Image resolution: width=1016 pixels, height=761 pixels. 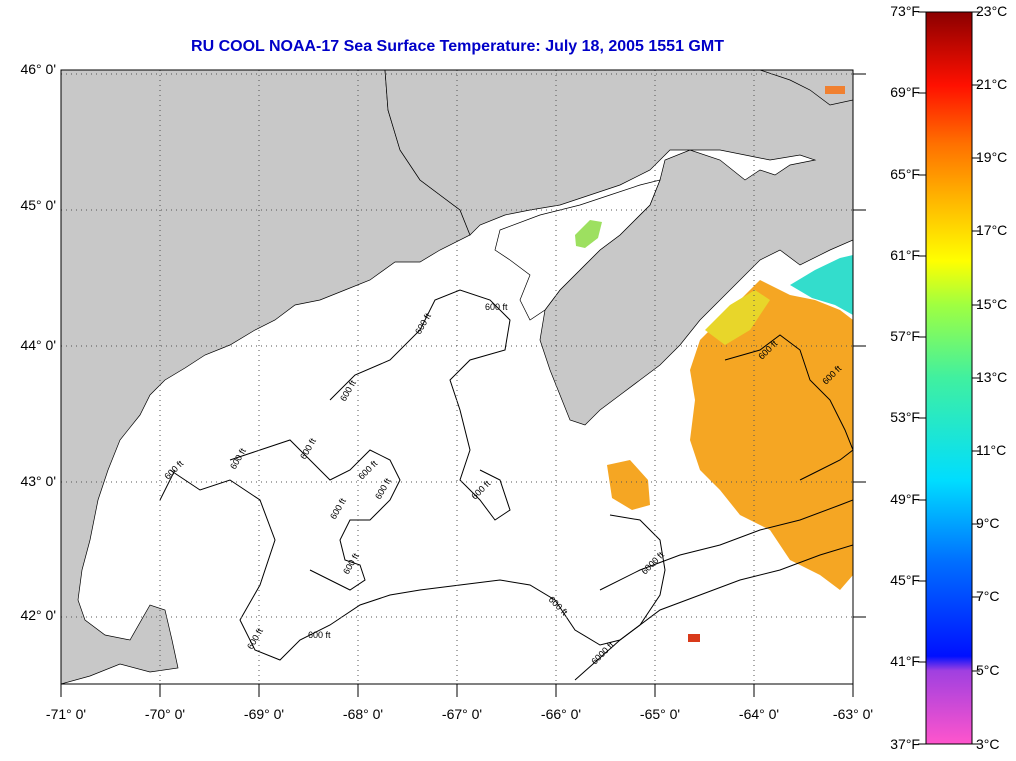 What do you see at coordinates (905, 174) in the screenshot?
I see `colorbar-f-label: 65°F` at bounding box center [905, 174].